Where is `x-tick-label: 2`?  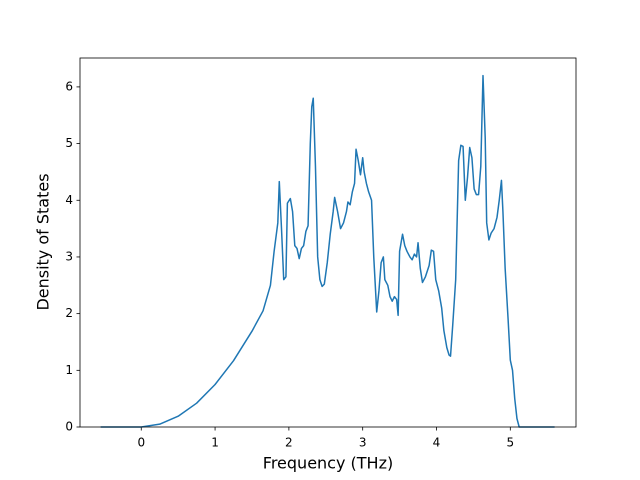
x-tick-label: 2 is located at coordinates (289, 443).